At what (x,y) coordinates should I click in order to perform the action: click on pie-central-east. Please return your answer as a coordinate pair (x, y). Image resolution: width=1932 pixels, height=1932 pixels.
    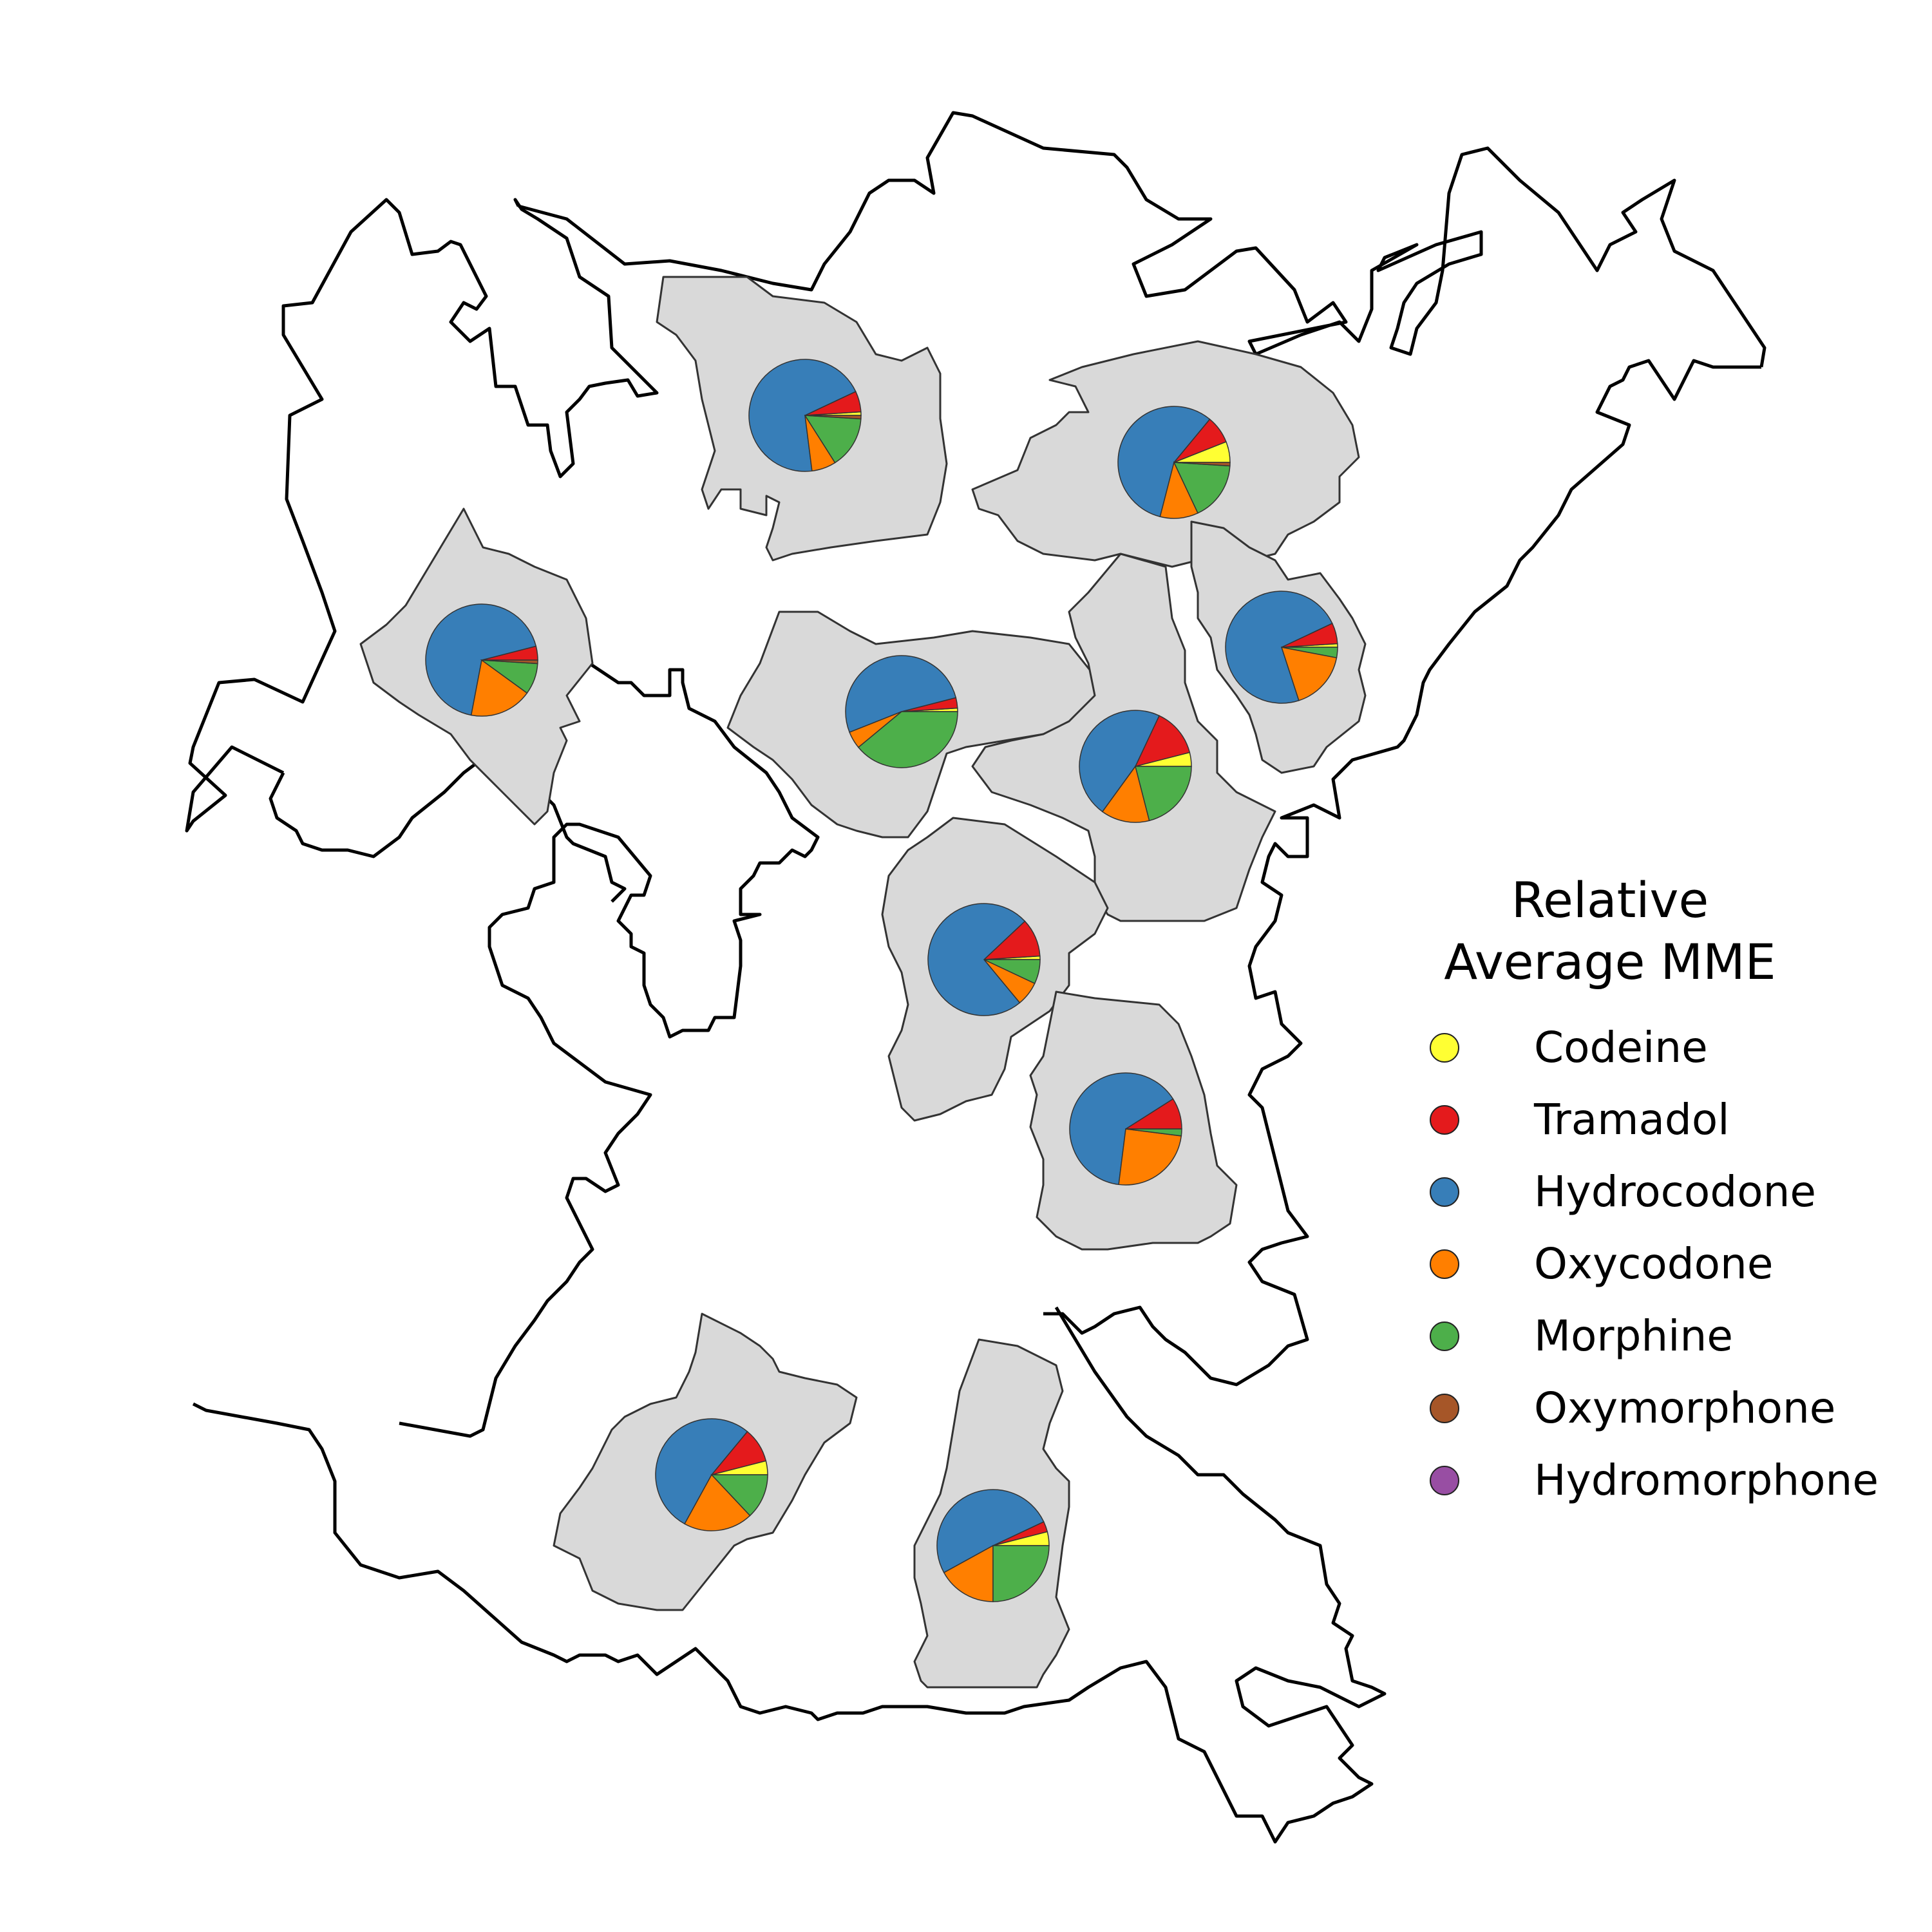
    Looking at the image, I should click on (1135, 766).